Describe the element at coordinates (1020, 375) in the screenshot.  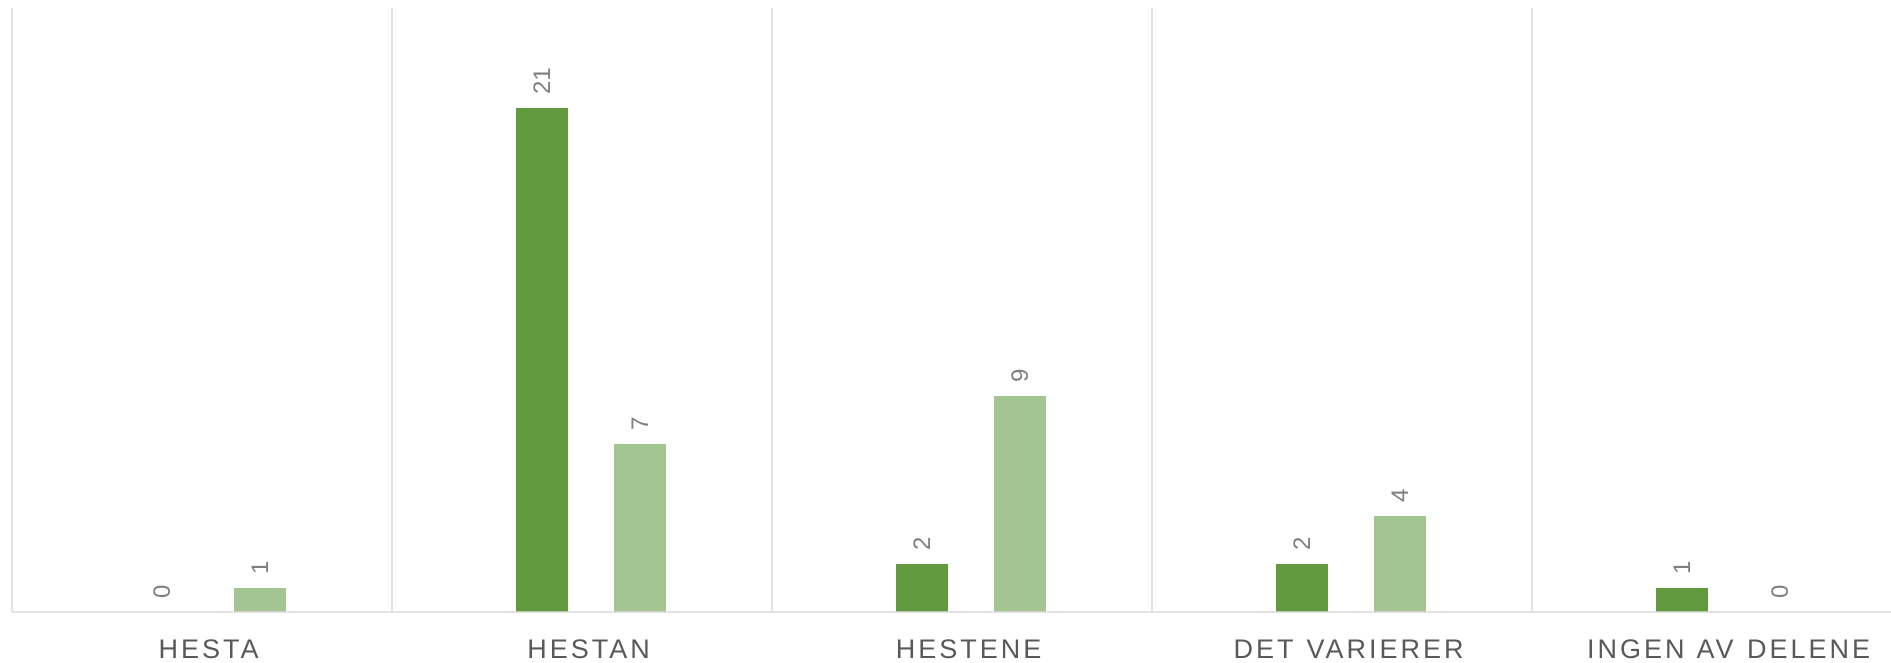
I see `data-label: 9` at that location.